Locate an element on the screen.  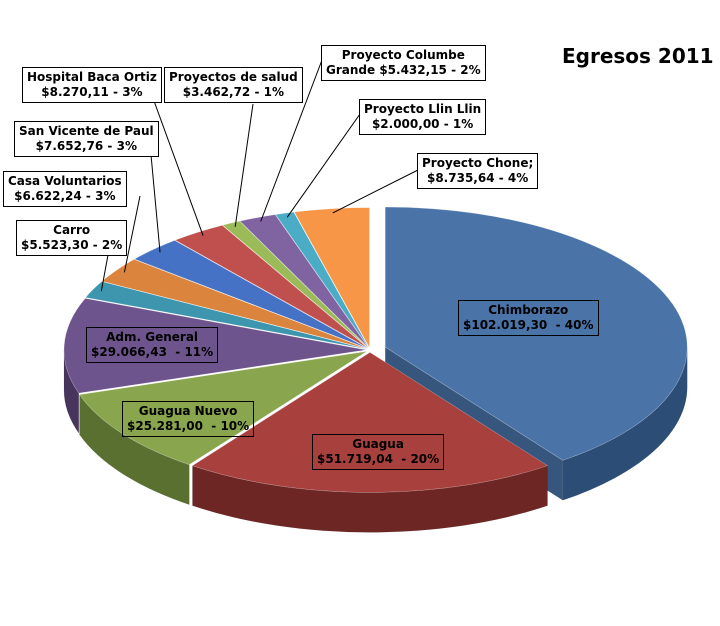
leader-line-proyecto-chone is located at coordinates (375, 191).